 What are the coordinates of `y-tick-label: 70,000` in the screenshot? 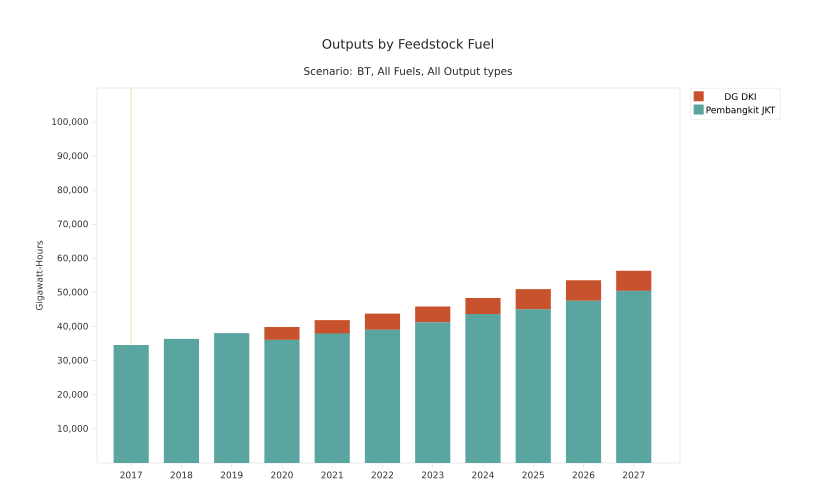 It's located at (73, 224).